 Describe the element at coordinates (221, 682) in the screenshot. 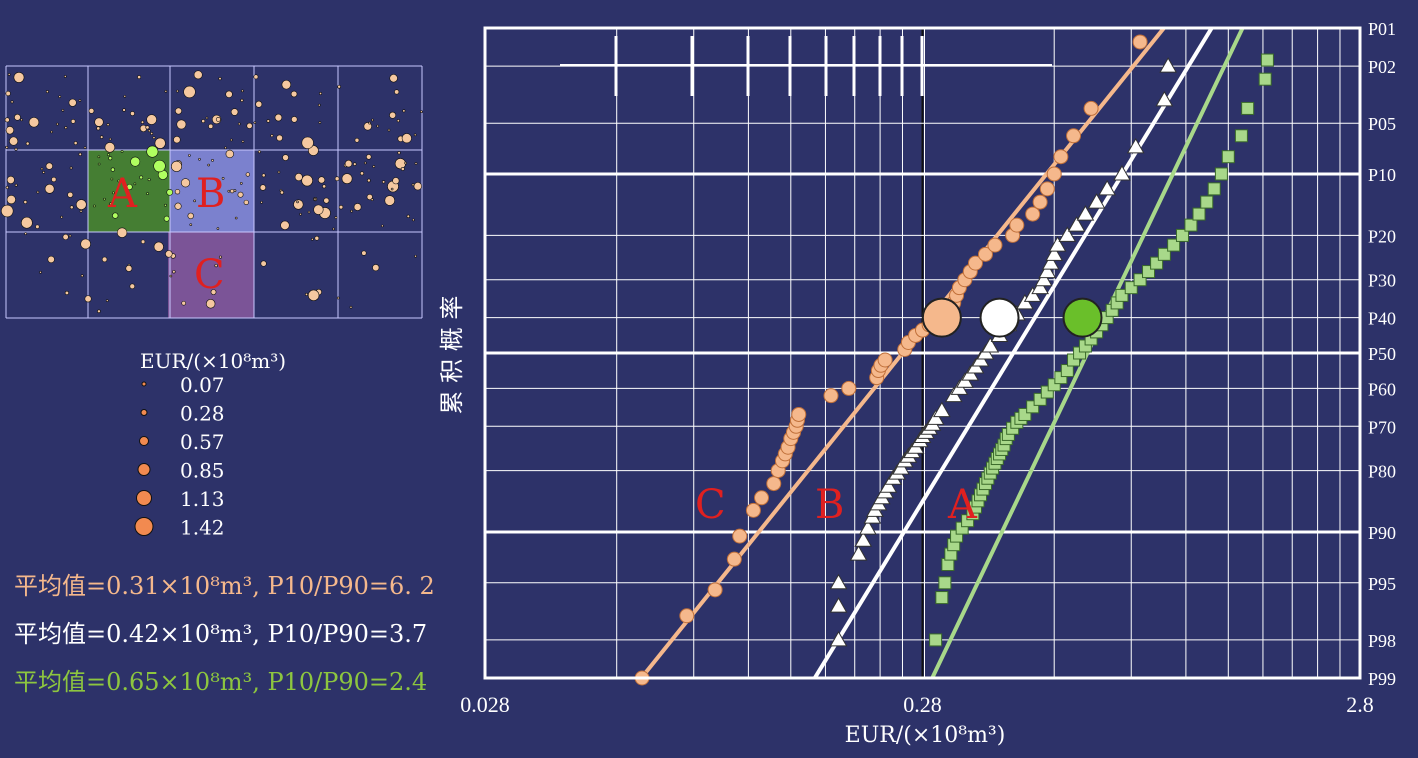

I see `stat-a: 平均值=0.65×10⁸m³, P10/P90=2.4` at that location.